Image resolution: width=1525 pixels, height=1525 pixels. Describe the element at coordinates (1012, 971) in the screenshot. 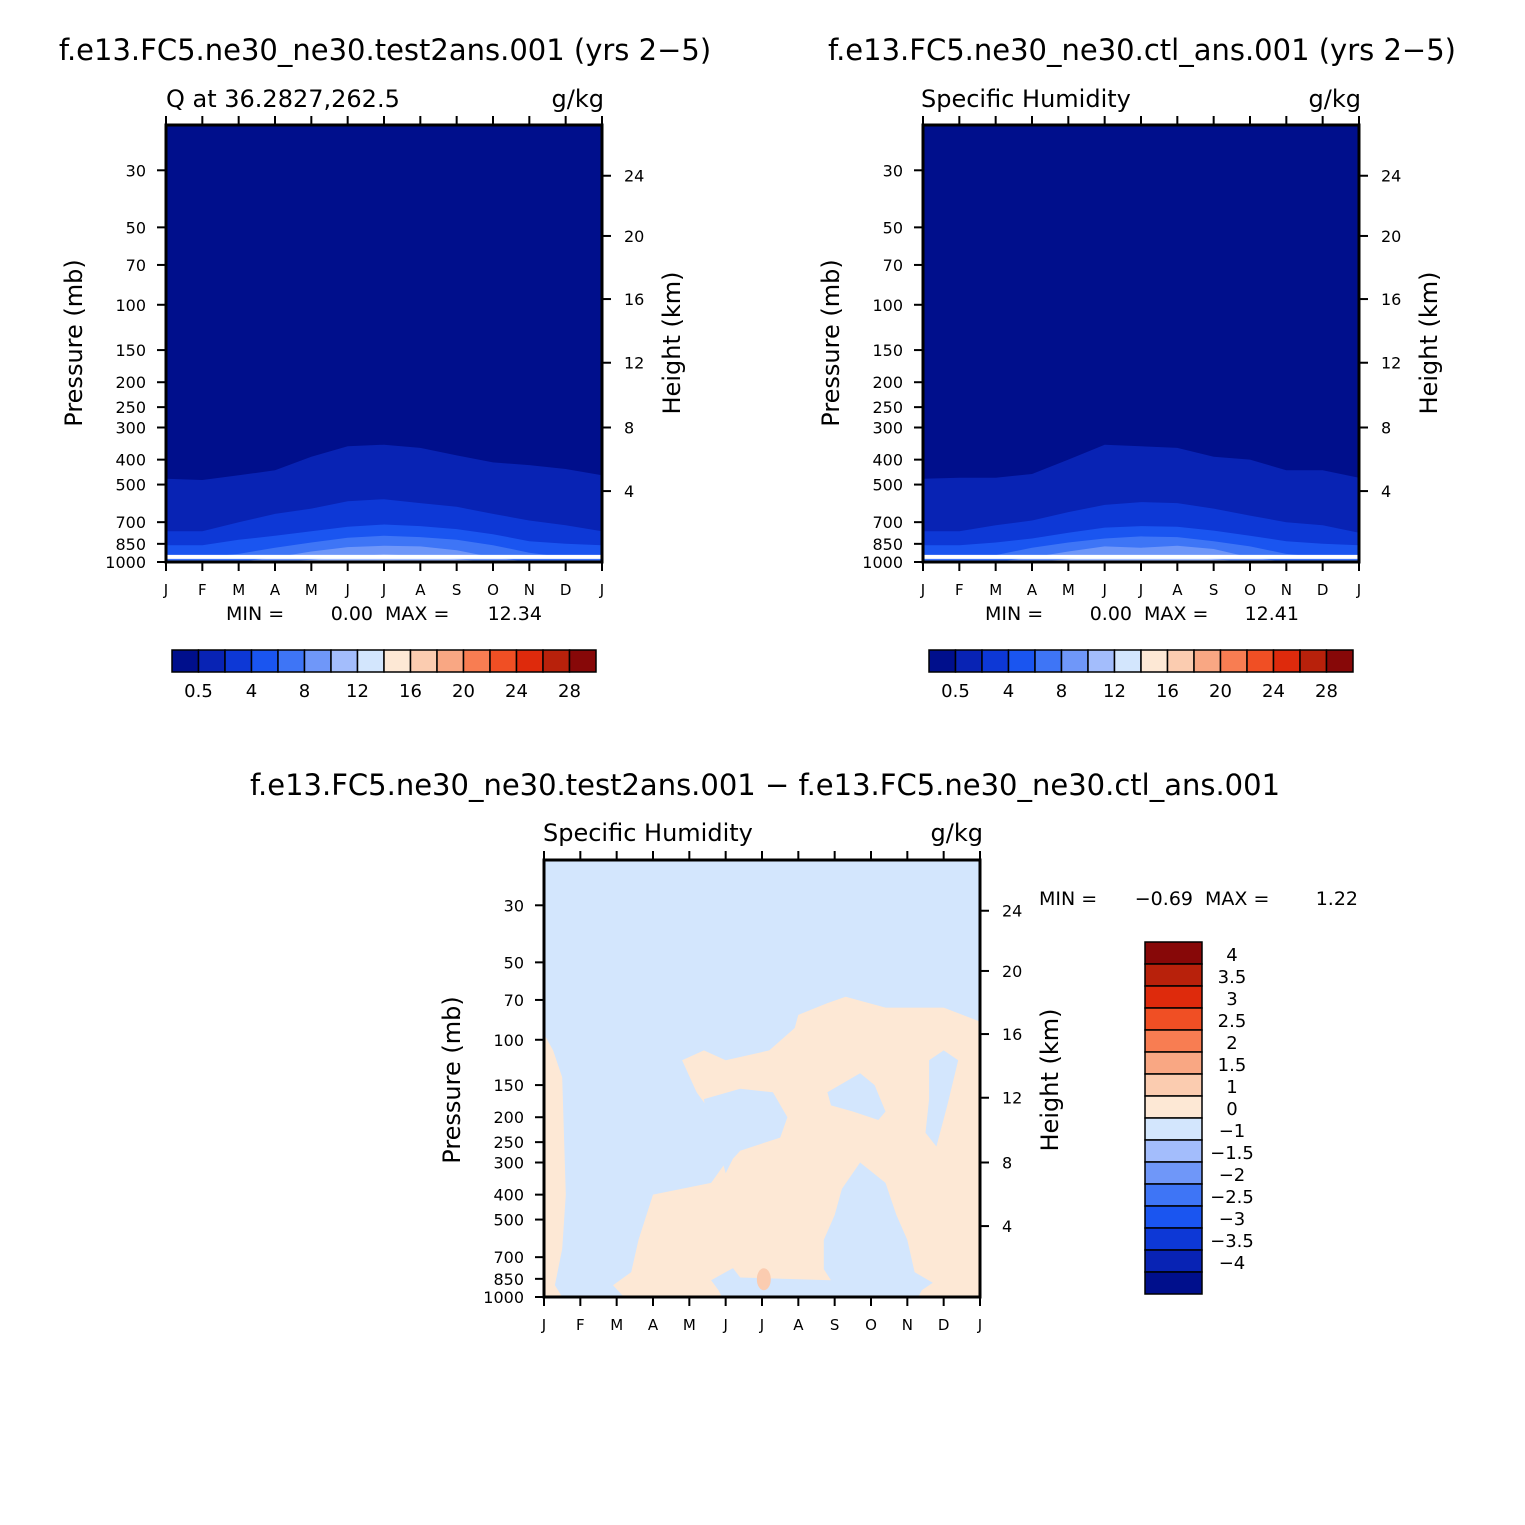

I see `height-tick-label: 20` at that location.